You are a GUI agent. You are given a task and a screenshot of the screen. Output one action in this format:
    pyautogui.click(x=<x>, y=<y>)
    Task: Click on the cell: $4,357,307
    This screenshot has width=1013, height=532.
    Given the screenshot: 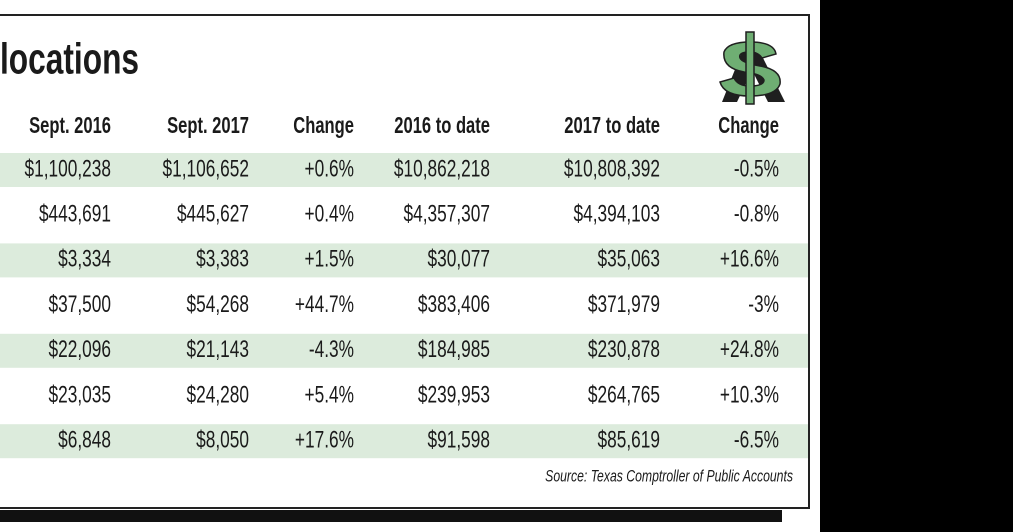 What is the action you would take?
    pyautogui.click(x=447, y=214)
    